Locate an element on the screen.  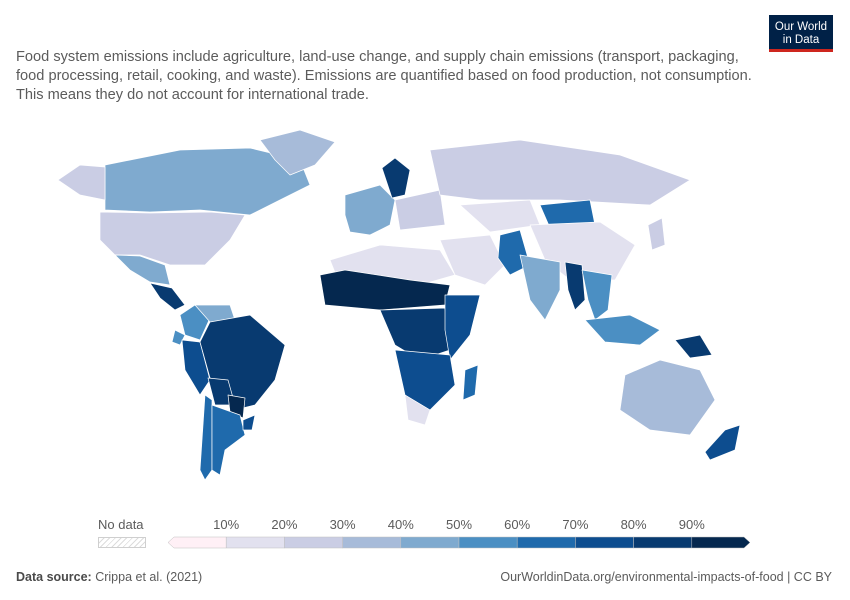
legend-tick-label: 70% is located at coordinates (575, 524).